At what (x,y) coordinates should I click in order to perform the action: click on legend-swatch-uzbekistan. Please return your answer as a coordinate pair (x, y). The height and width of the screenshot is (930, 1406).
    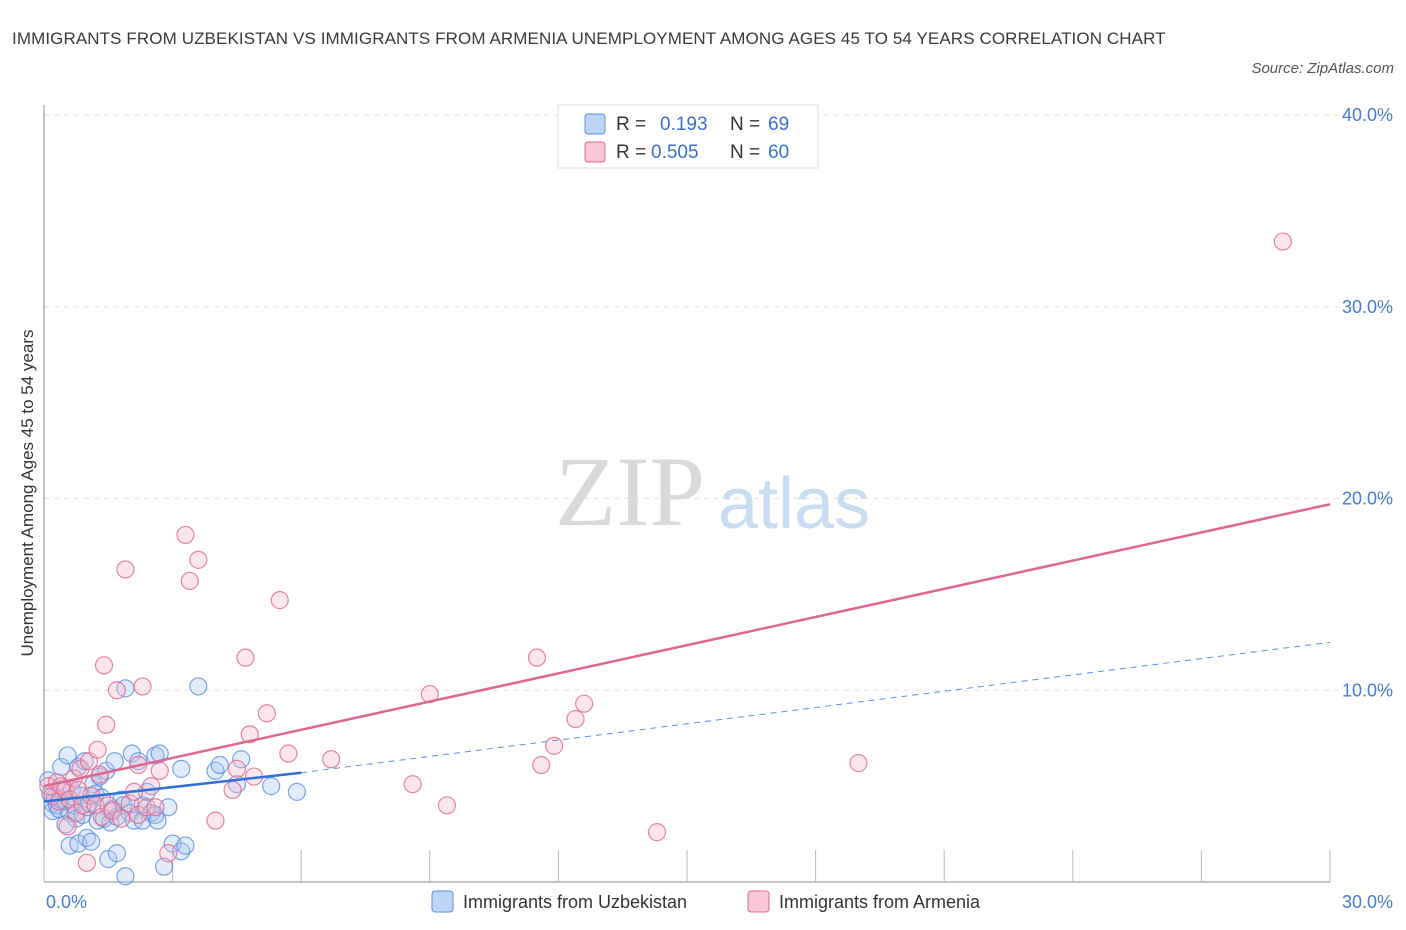
    Looking at the image, I should click on (595, 124).